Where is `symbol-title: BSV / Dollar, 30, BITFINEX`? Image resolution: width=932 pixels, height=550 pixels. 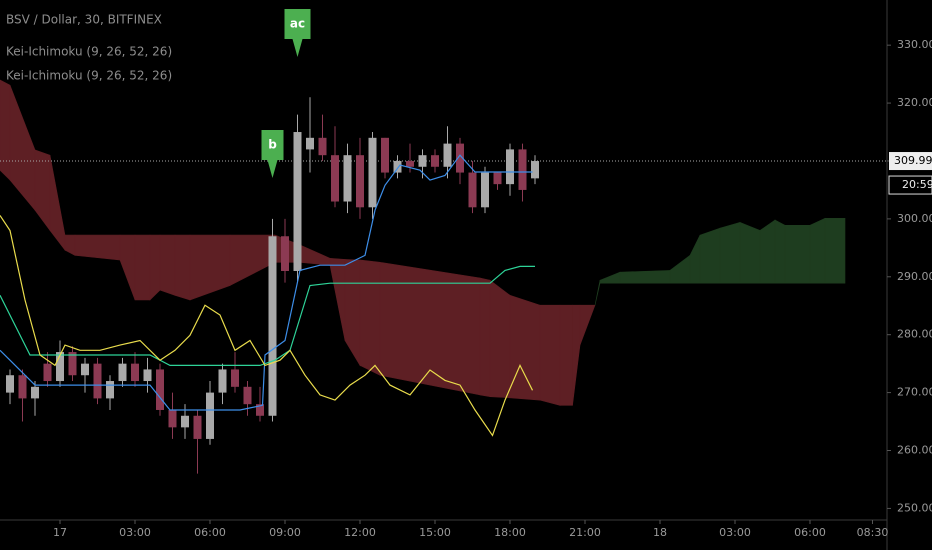
symbol-title: BSV / Dollar, 30, BITFINEX is located at coordinates (84, 20).